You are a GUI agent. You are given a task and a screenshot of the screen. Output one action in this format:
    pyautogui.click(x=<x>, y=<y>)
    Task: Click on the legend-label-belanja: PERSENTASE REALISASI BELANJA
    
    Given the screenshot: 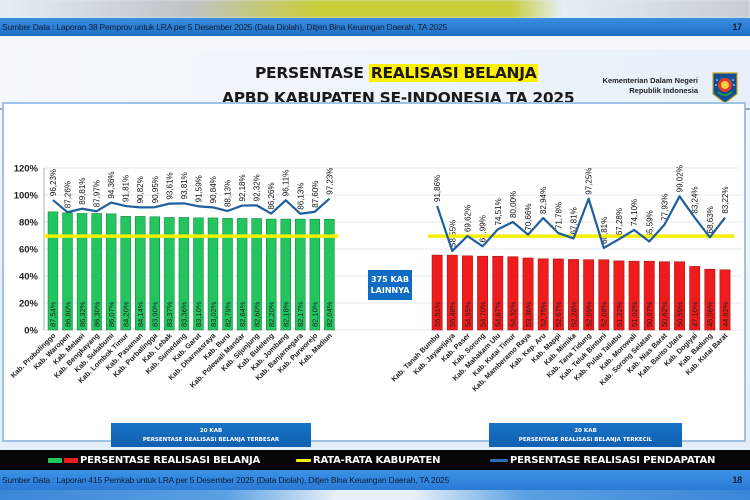 What is the action you would take?
    pyautogui.click(x=170, y=460)
    